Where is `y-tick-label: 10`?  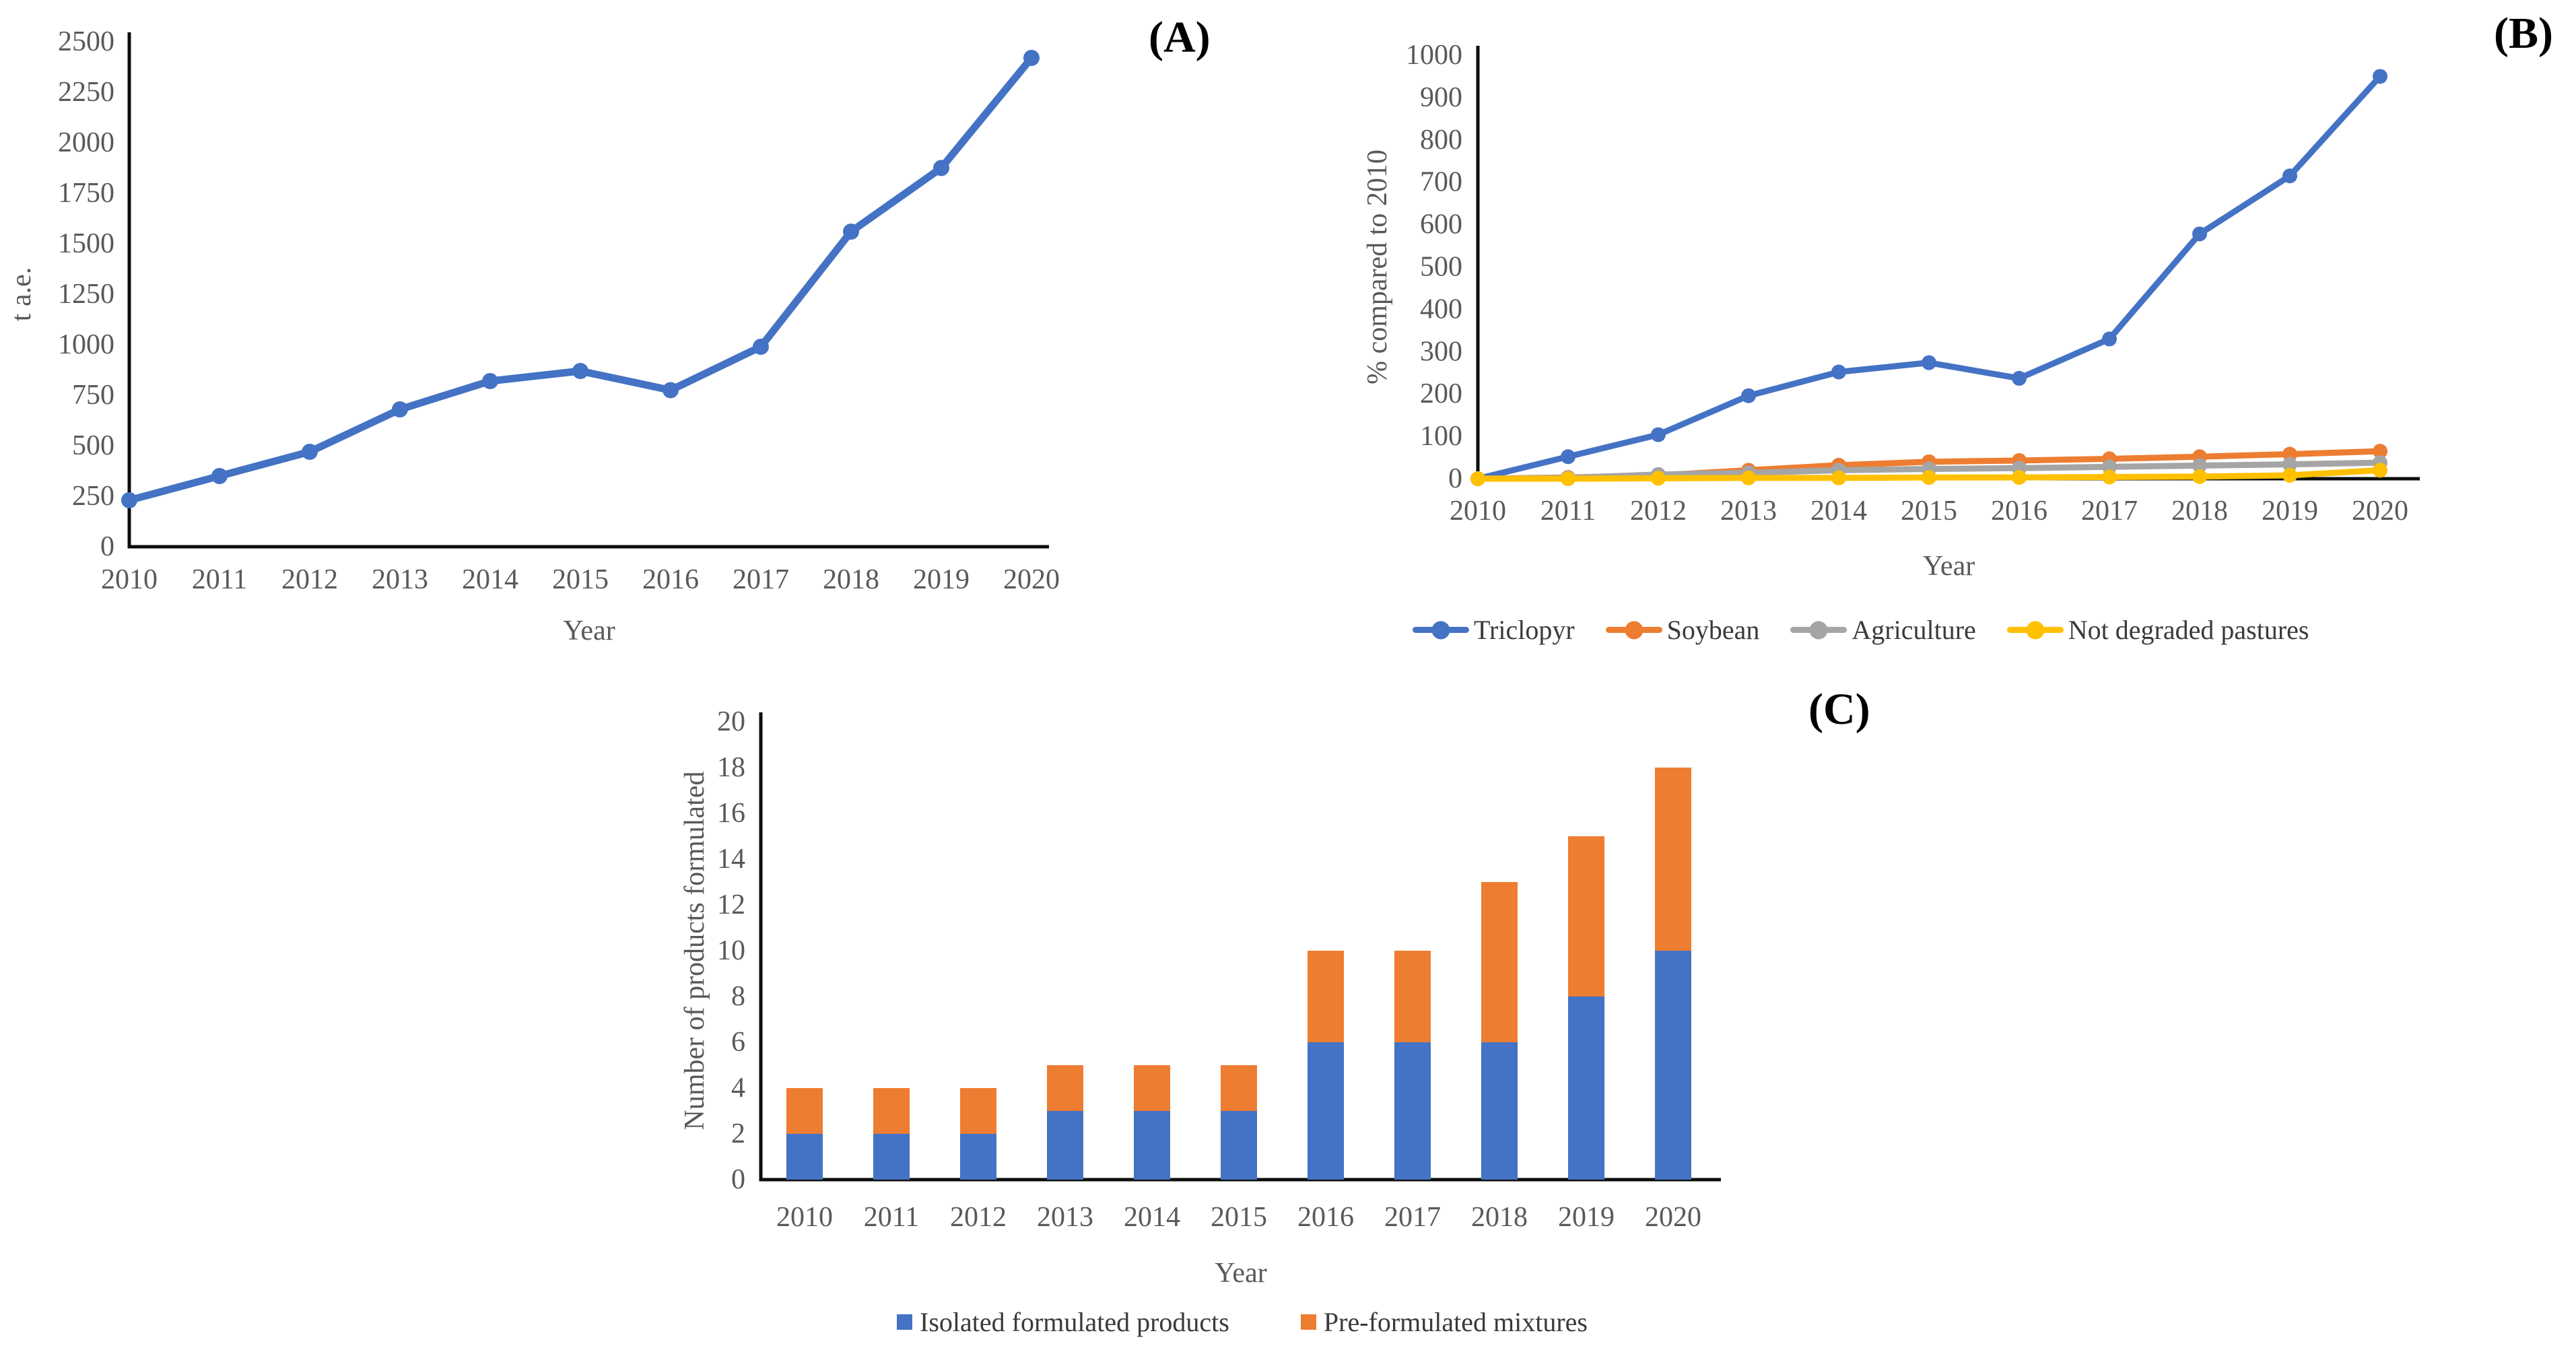 y-tick-label: 10 is located at coordinates (731, 950).